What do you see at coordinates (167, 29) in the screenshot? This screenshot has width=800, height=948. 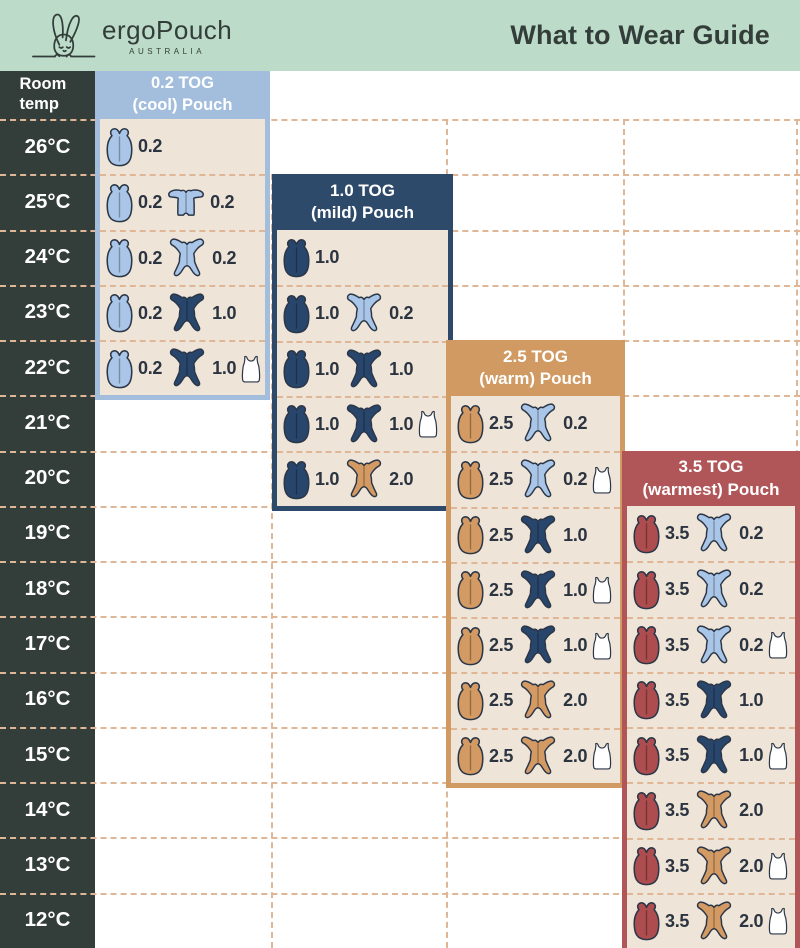 I see `brand-name: ergoPouch` at bounding box center [167, 29].